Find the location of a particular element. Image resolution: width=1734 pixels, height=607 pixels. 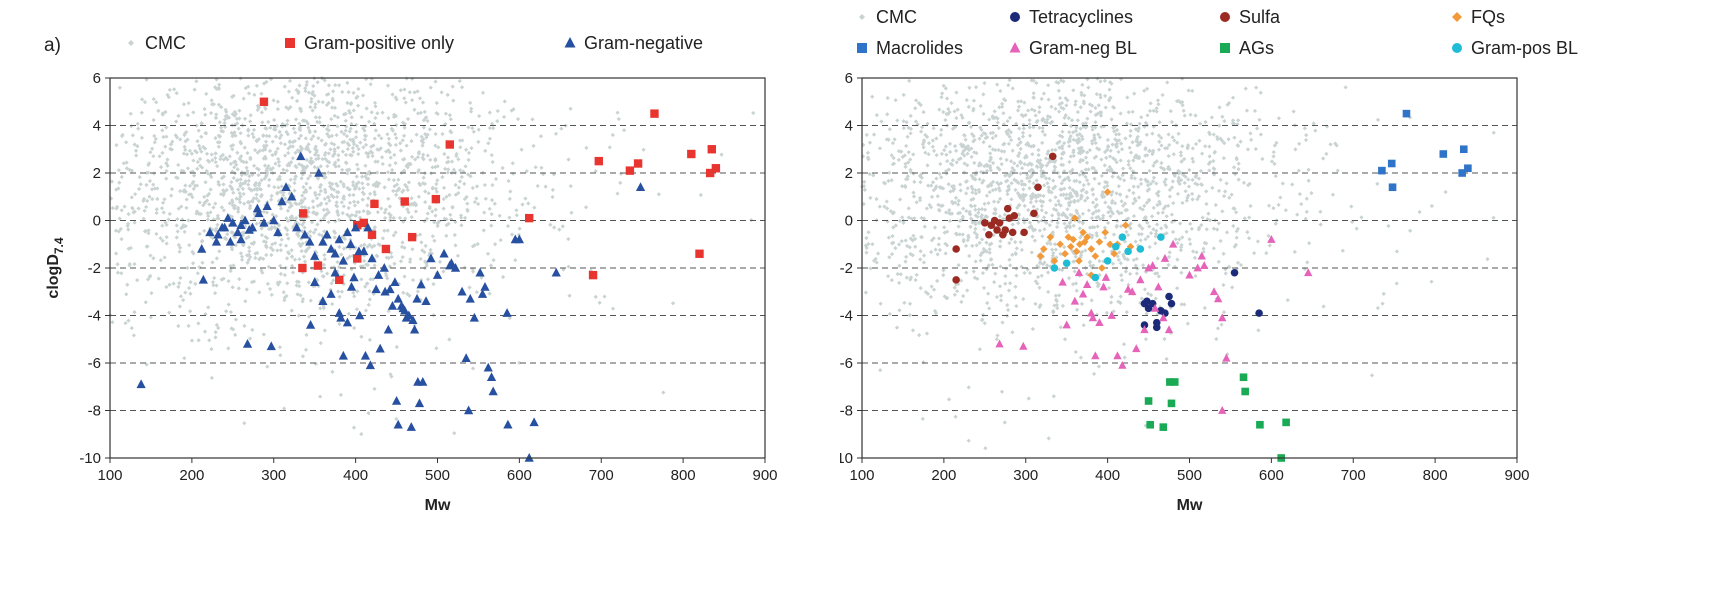

x-tick-label: 800 is located at coordinates (1435, 475).